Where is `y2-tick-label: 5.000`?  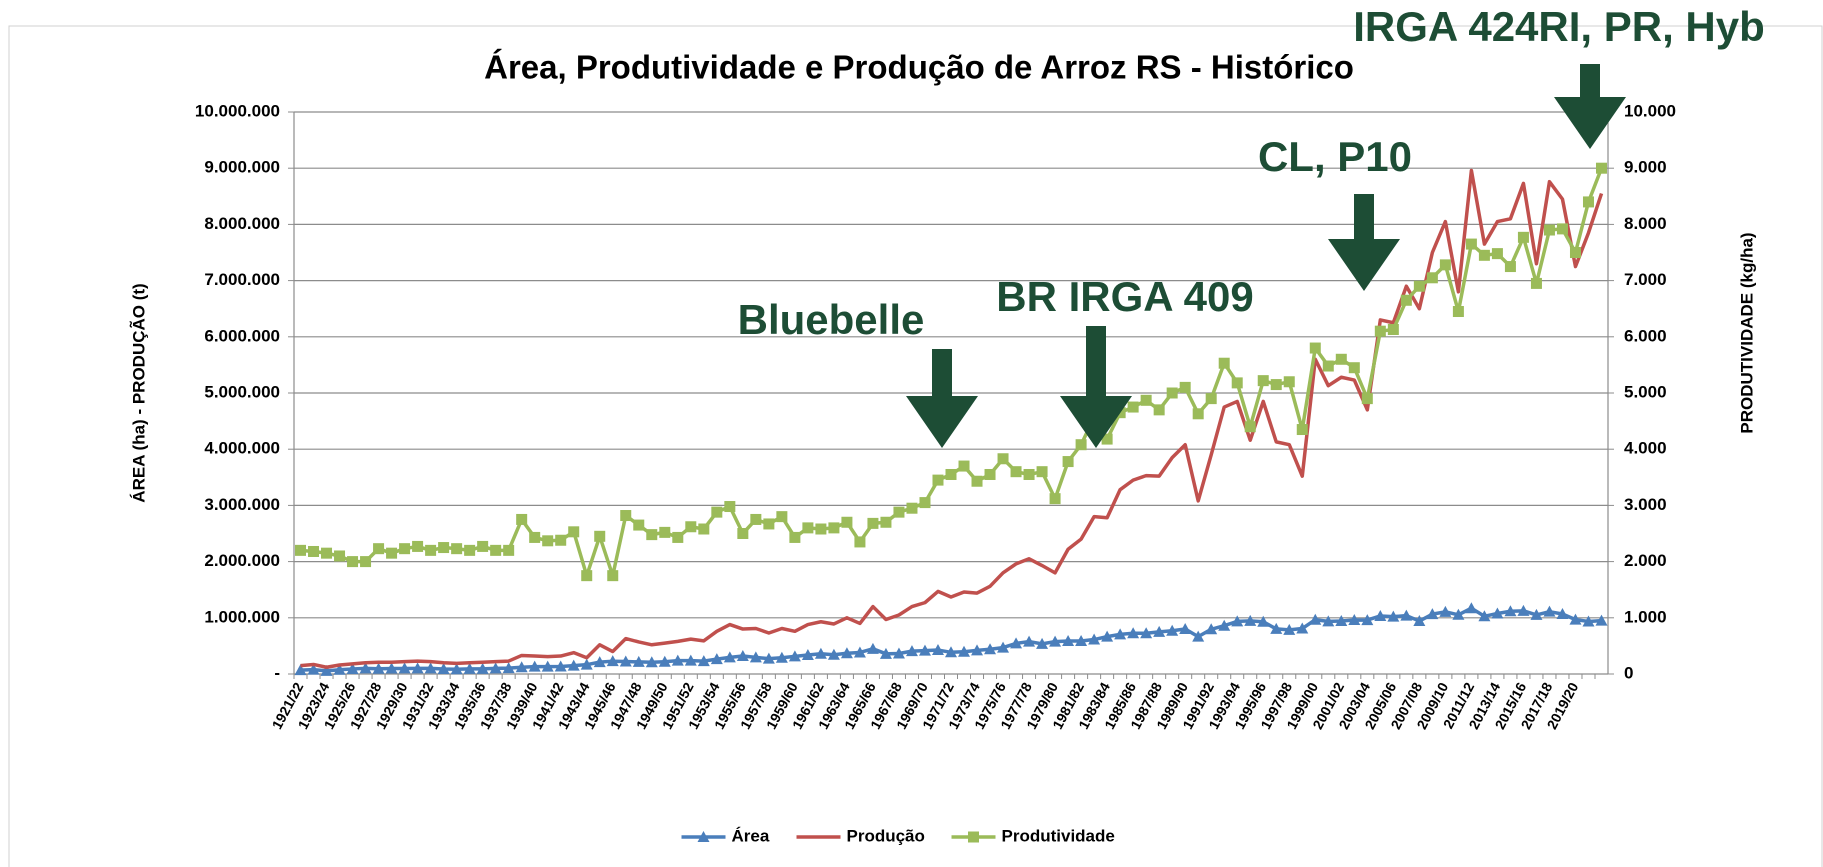 y2-tick-label: 5.000 is located at coordinates (1645, 391).